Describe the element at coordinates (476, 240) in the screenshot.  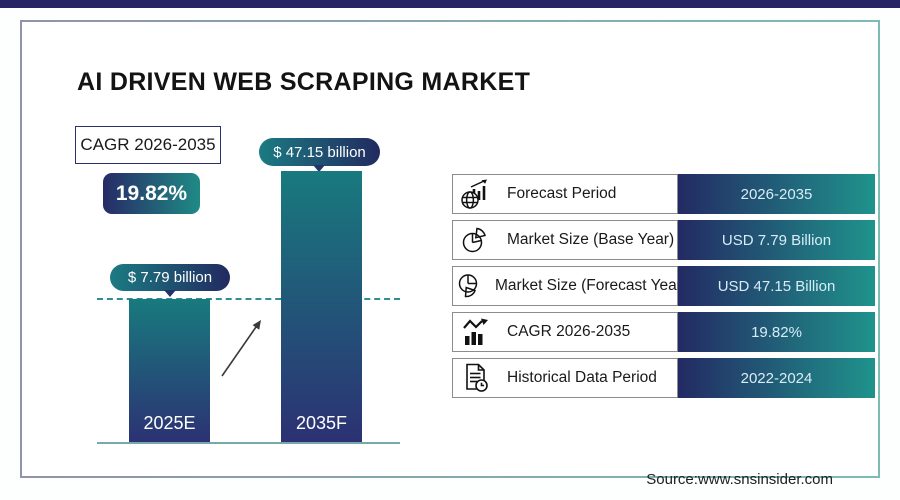
I see `pie-chart-icon` at that location.